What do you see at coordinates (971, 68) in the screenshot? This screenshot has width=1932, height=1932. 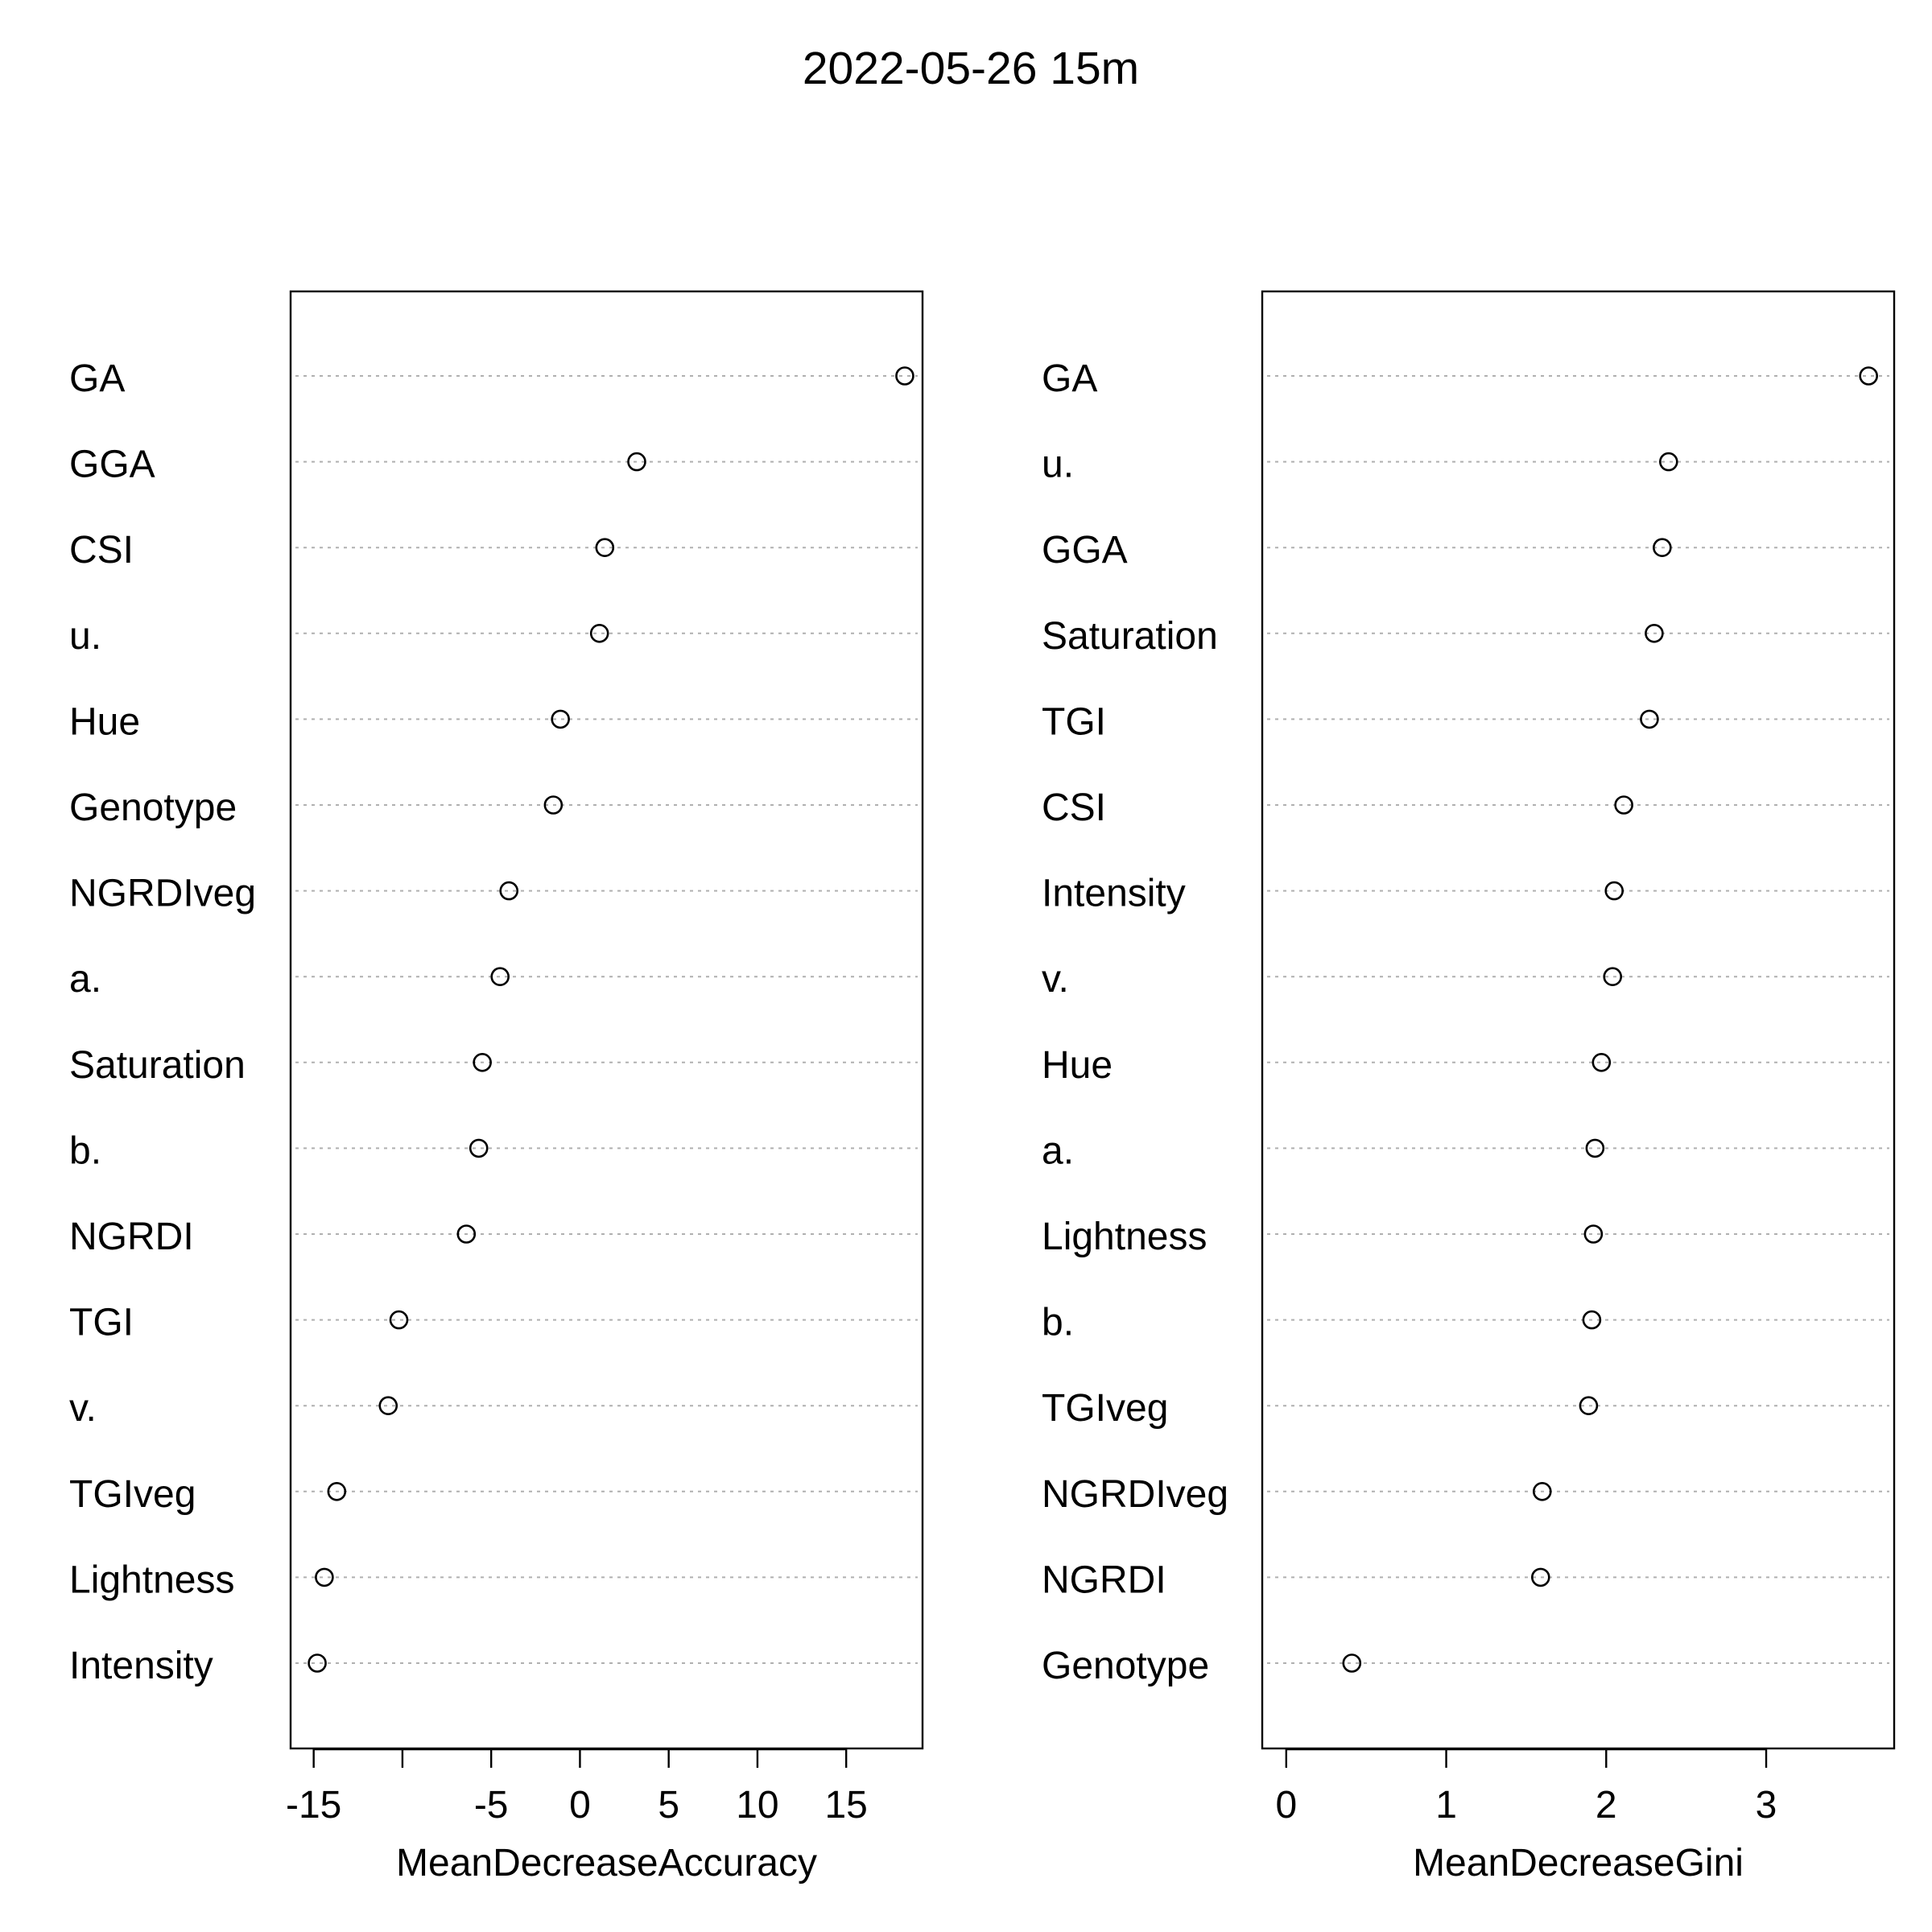 I see `chart-title: 2022-05-26 15m` at bounding box center [971, 68].